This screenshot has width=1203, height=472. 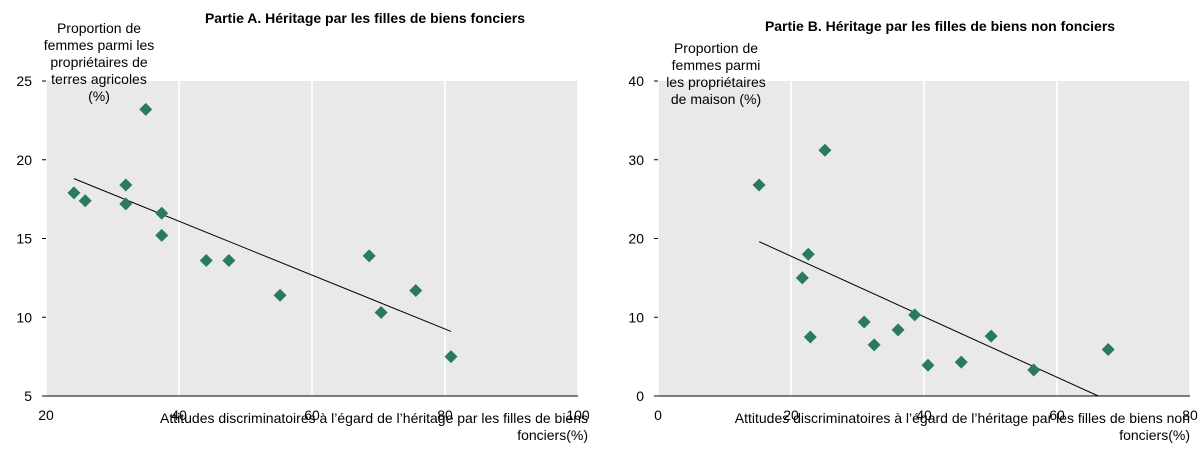 What do you see at coordinates (640, 396) in the screenshot?
I see `y-tick-label: 0` at bounding box center [640, 396].